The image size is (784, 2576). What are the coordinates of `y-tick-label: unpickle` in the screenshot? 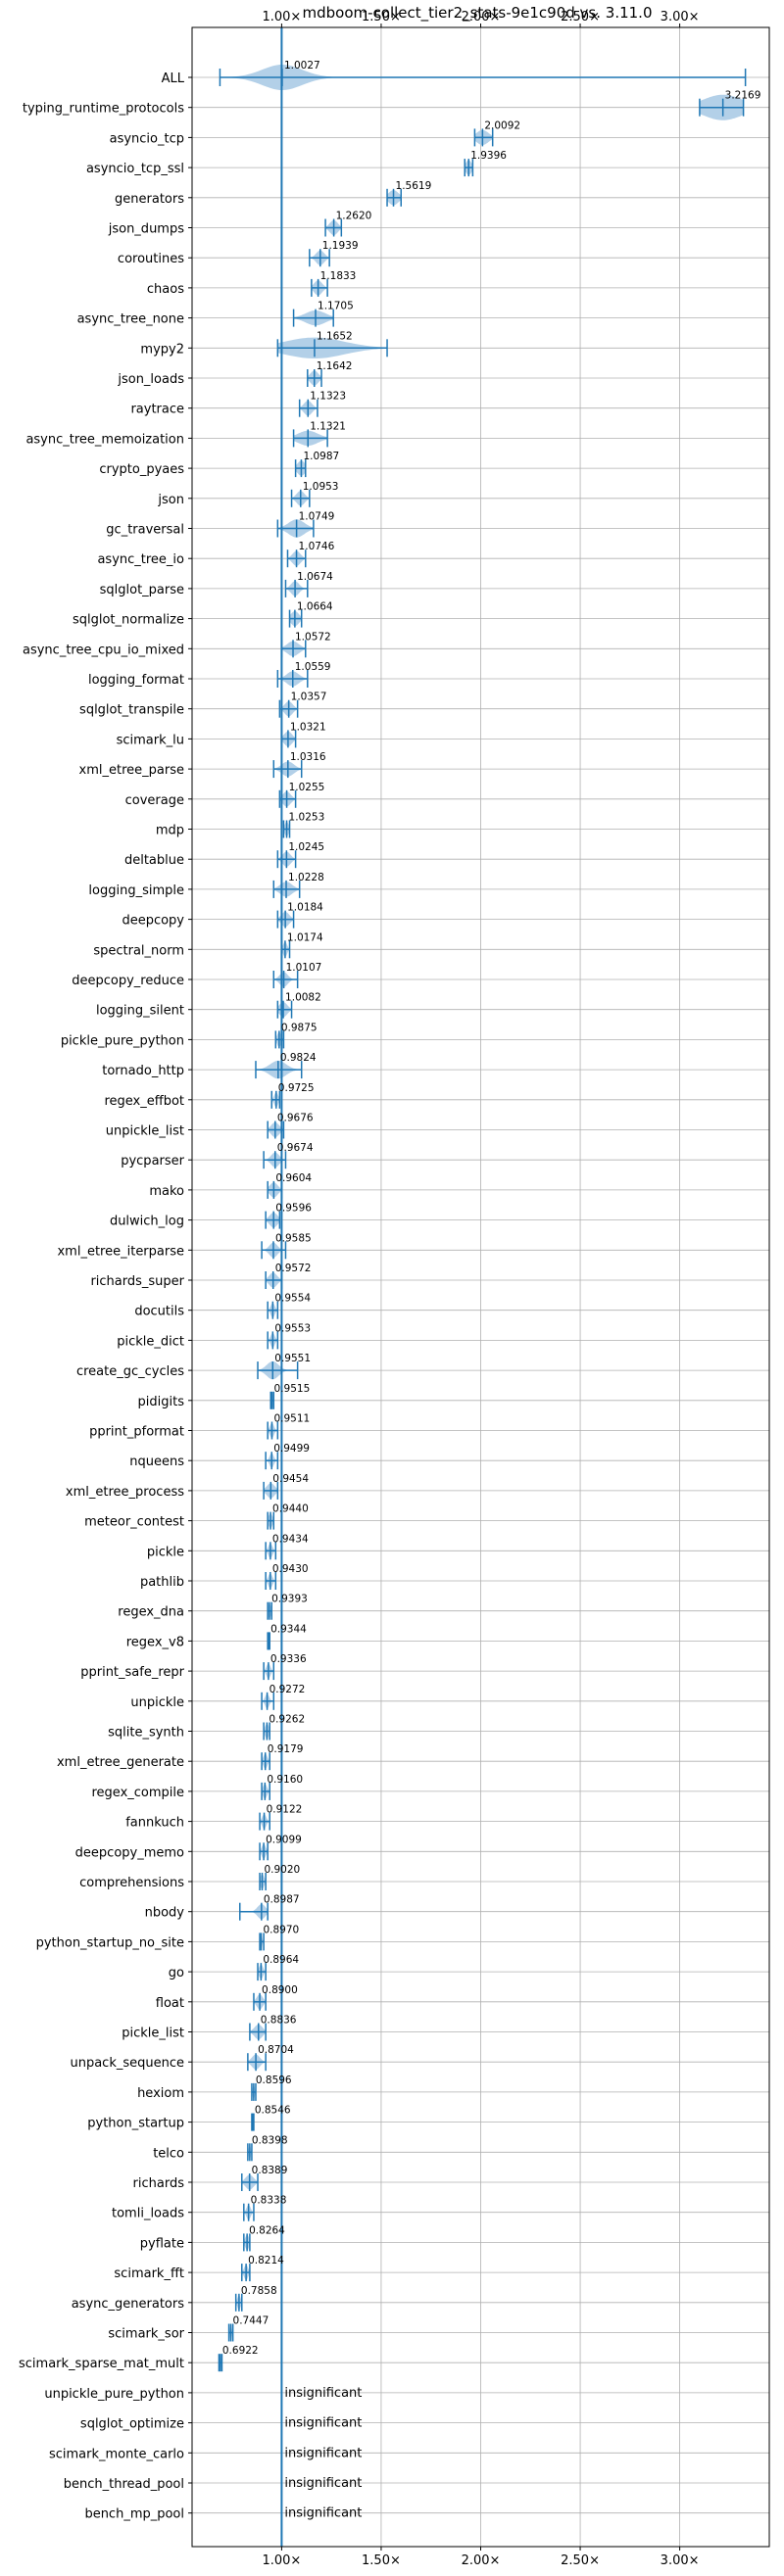 It's located at (157, 1703).